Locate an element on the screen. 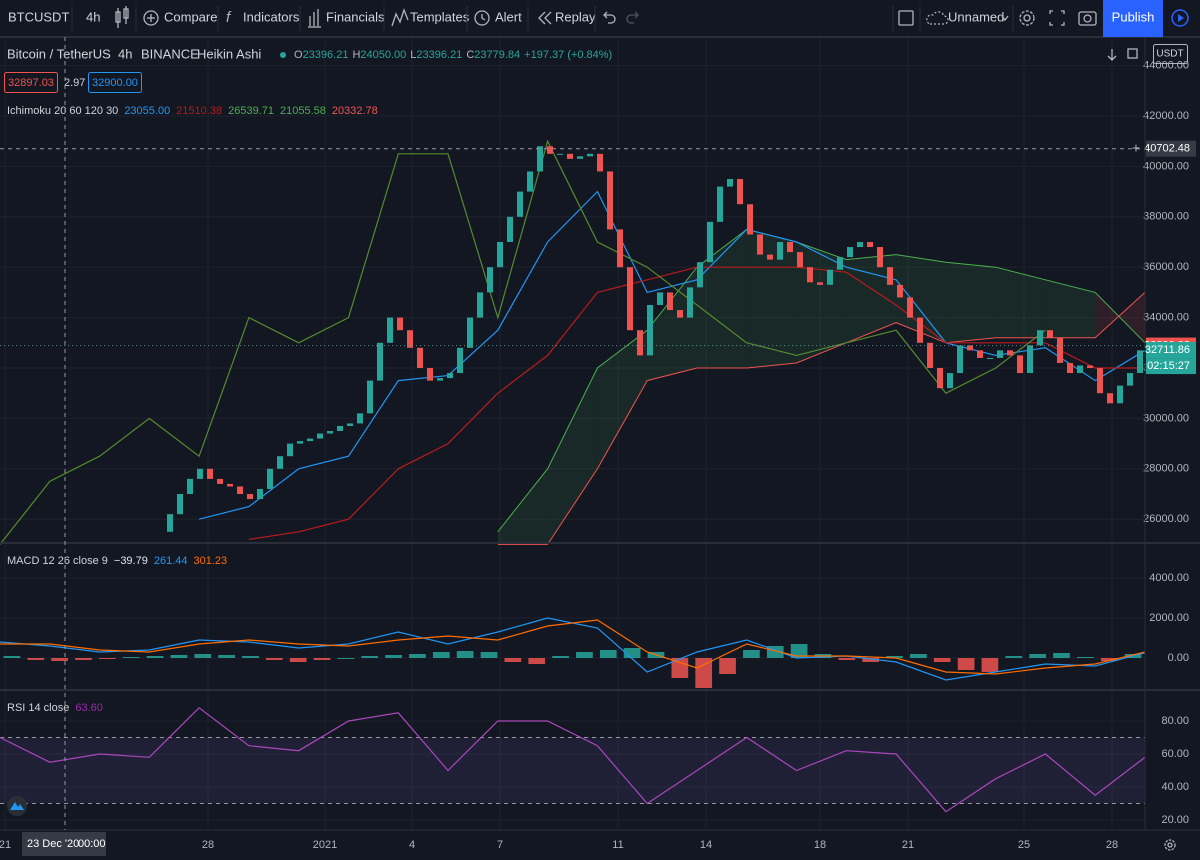 This screenshot has width=1200, height=860. market-status is located at coordinates (283, 55).